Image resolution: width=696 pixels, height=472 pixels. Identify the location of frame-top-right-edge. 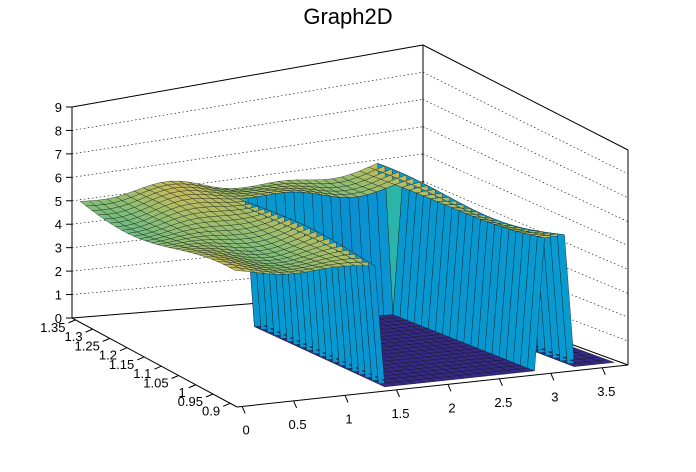
(525, 97).